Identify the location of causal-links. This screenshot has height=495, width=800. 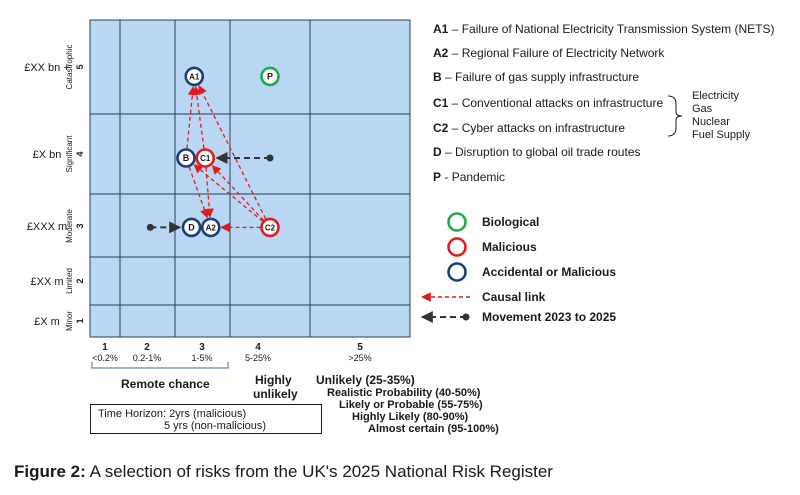
(226, 158).